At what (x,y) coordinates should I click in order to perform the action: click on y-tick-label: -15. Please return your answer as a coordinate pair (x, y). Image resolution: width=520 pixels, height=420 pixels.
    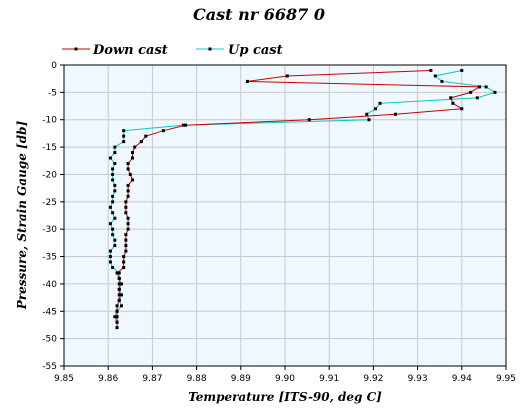
    Looking at the image, I should click on (49, 148).